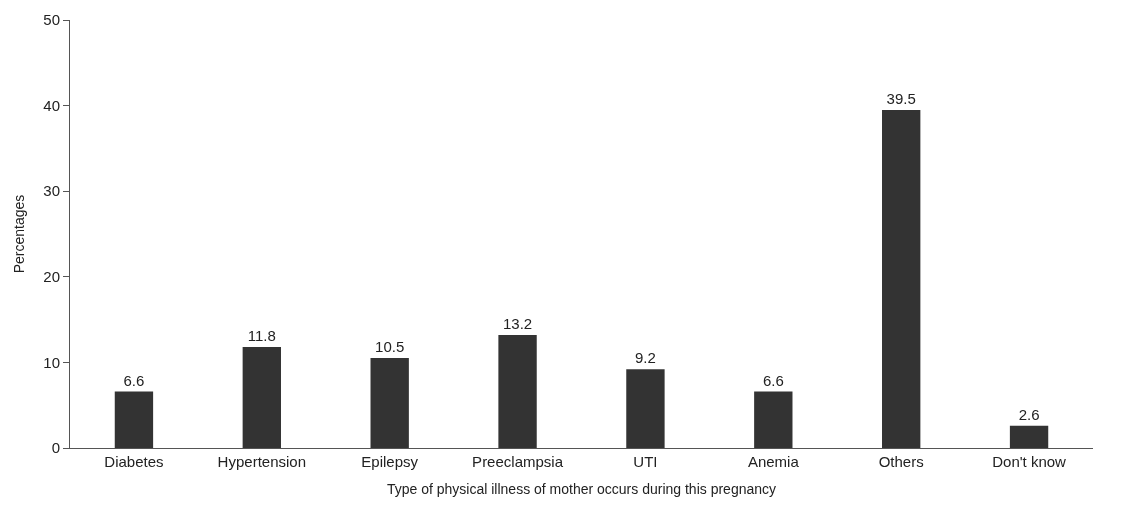 The width and height of the screenshot is (1133, 518). I want to click on data-label: 11.8, so click(261, 335).